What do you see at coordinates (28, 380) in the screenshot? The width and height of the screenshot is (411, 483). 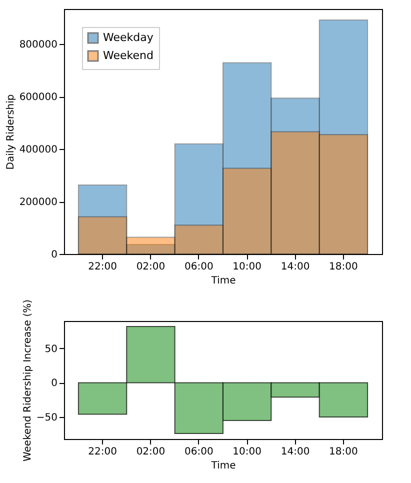 I see `y-axis-title: Weekend Ridership Increase (%)` at bounding box center [28, 380].